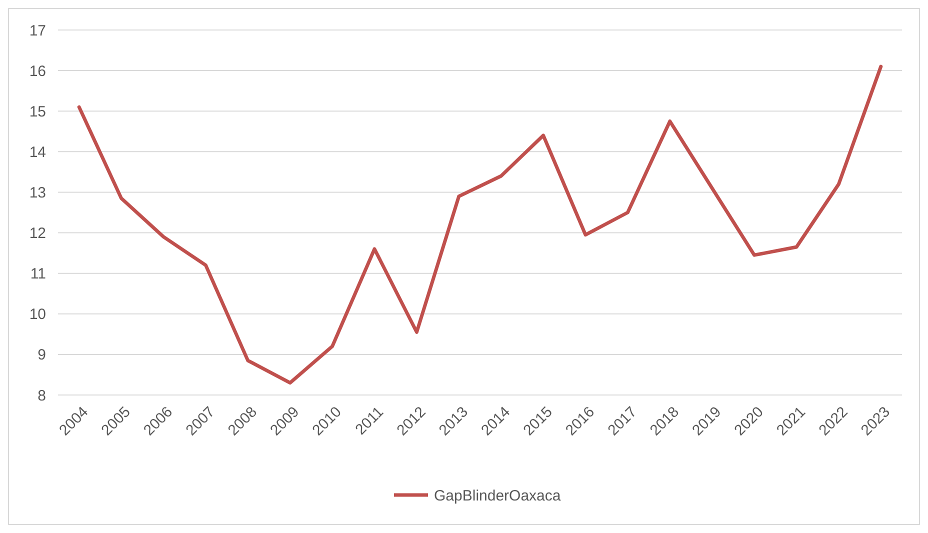 Image resolution: width=928 pixels, height=533 pixels. Describe the element at coordinates (42, 395) in the screenshot. I see `y-tick-label: 8` at that location.